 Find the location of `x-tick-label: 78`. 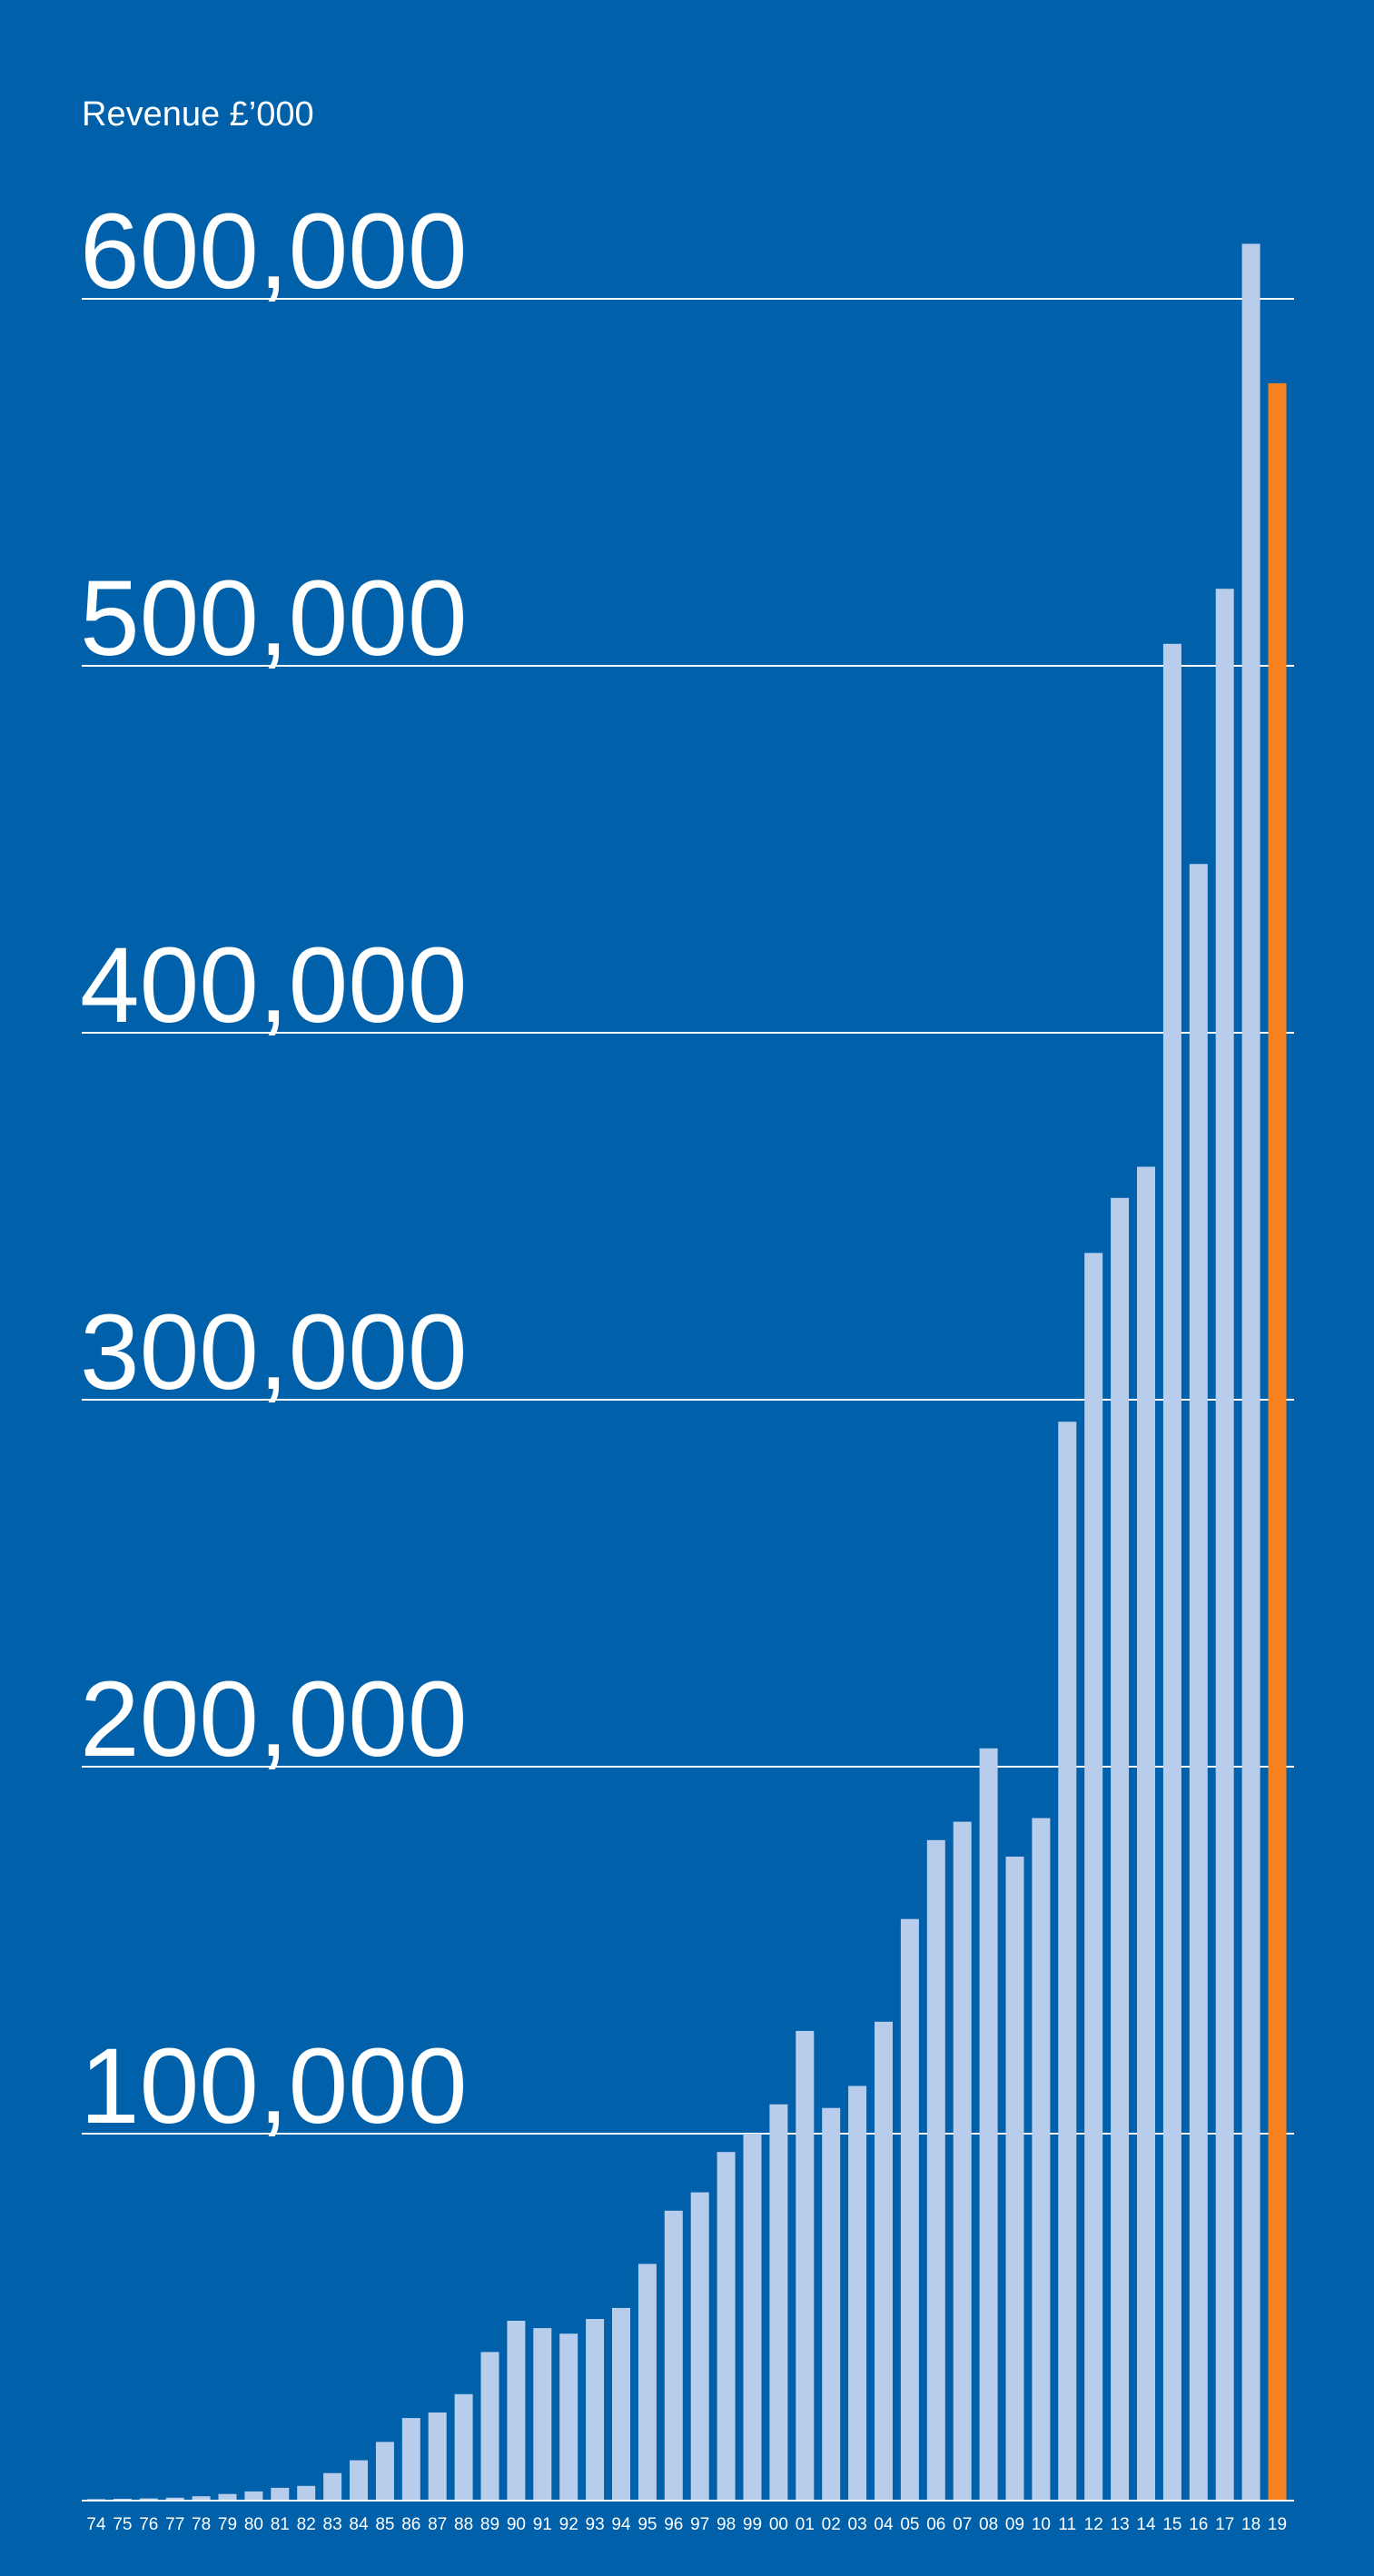

x-tick-label: 78 is located at coordinates (201, 2524).